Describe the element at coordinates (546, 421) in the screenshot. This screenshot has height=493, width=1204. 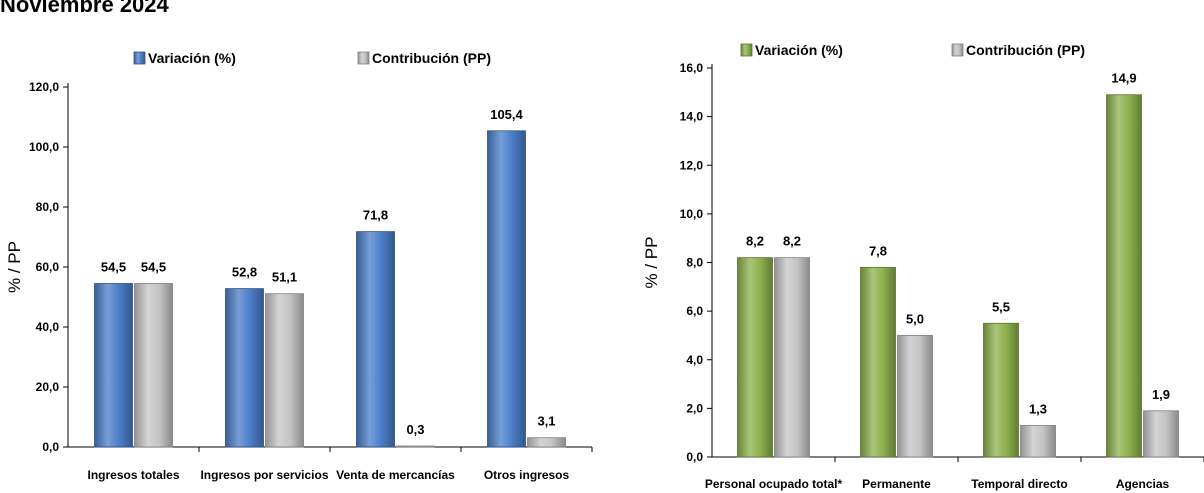
I see `data-label: 3,1` at that location.